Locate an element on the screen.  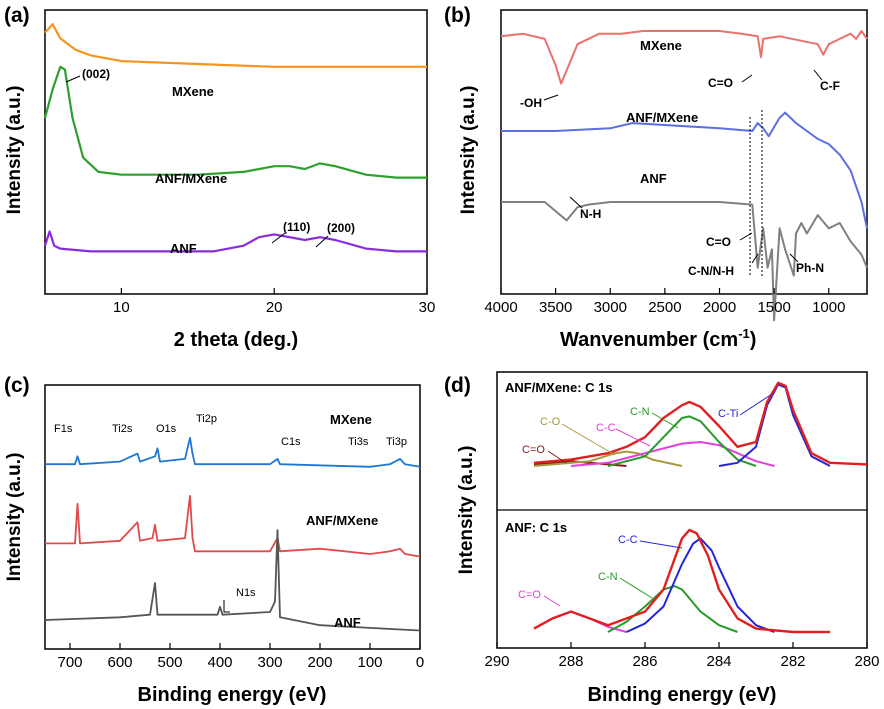
panel-b-series-line-anf-mxene is located at coordinates (684, 170).